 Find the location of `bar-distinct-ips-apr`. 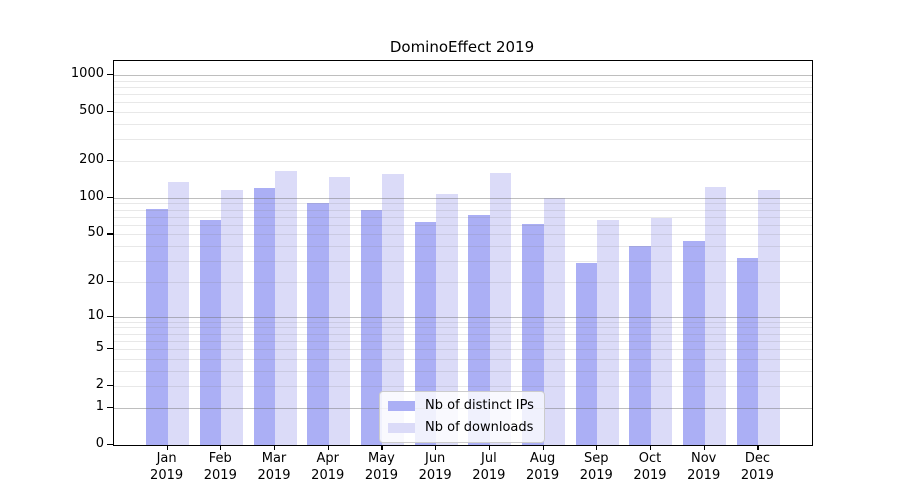

bar-distinct-ips-apr is located at coordinates (318, 324).